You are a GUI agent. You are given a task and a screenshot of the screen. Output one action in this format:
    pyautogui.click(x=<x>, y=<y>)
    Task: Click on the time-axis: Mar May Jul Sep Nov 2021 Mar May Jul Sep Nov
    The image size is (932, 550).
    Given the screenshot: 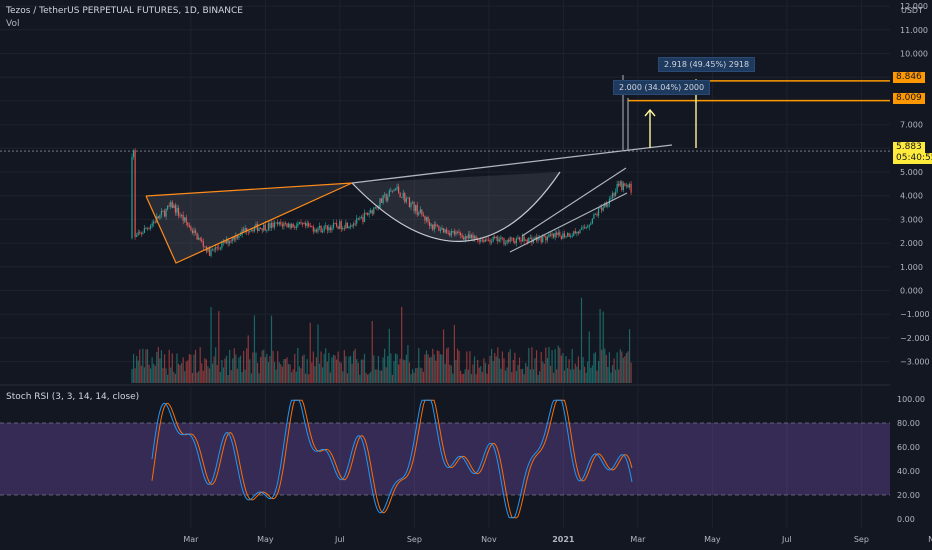 What is the action you would take?
    pyautogui.click(x=557, y=539)
    